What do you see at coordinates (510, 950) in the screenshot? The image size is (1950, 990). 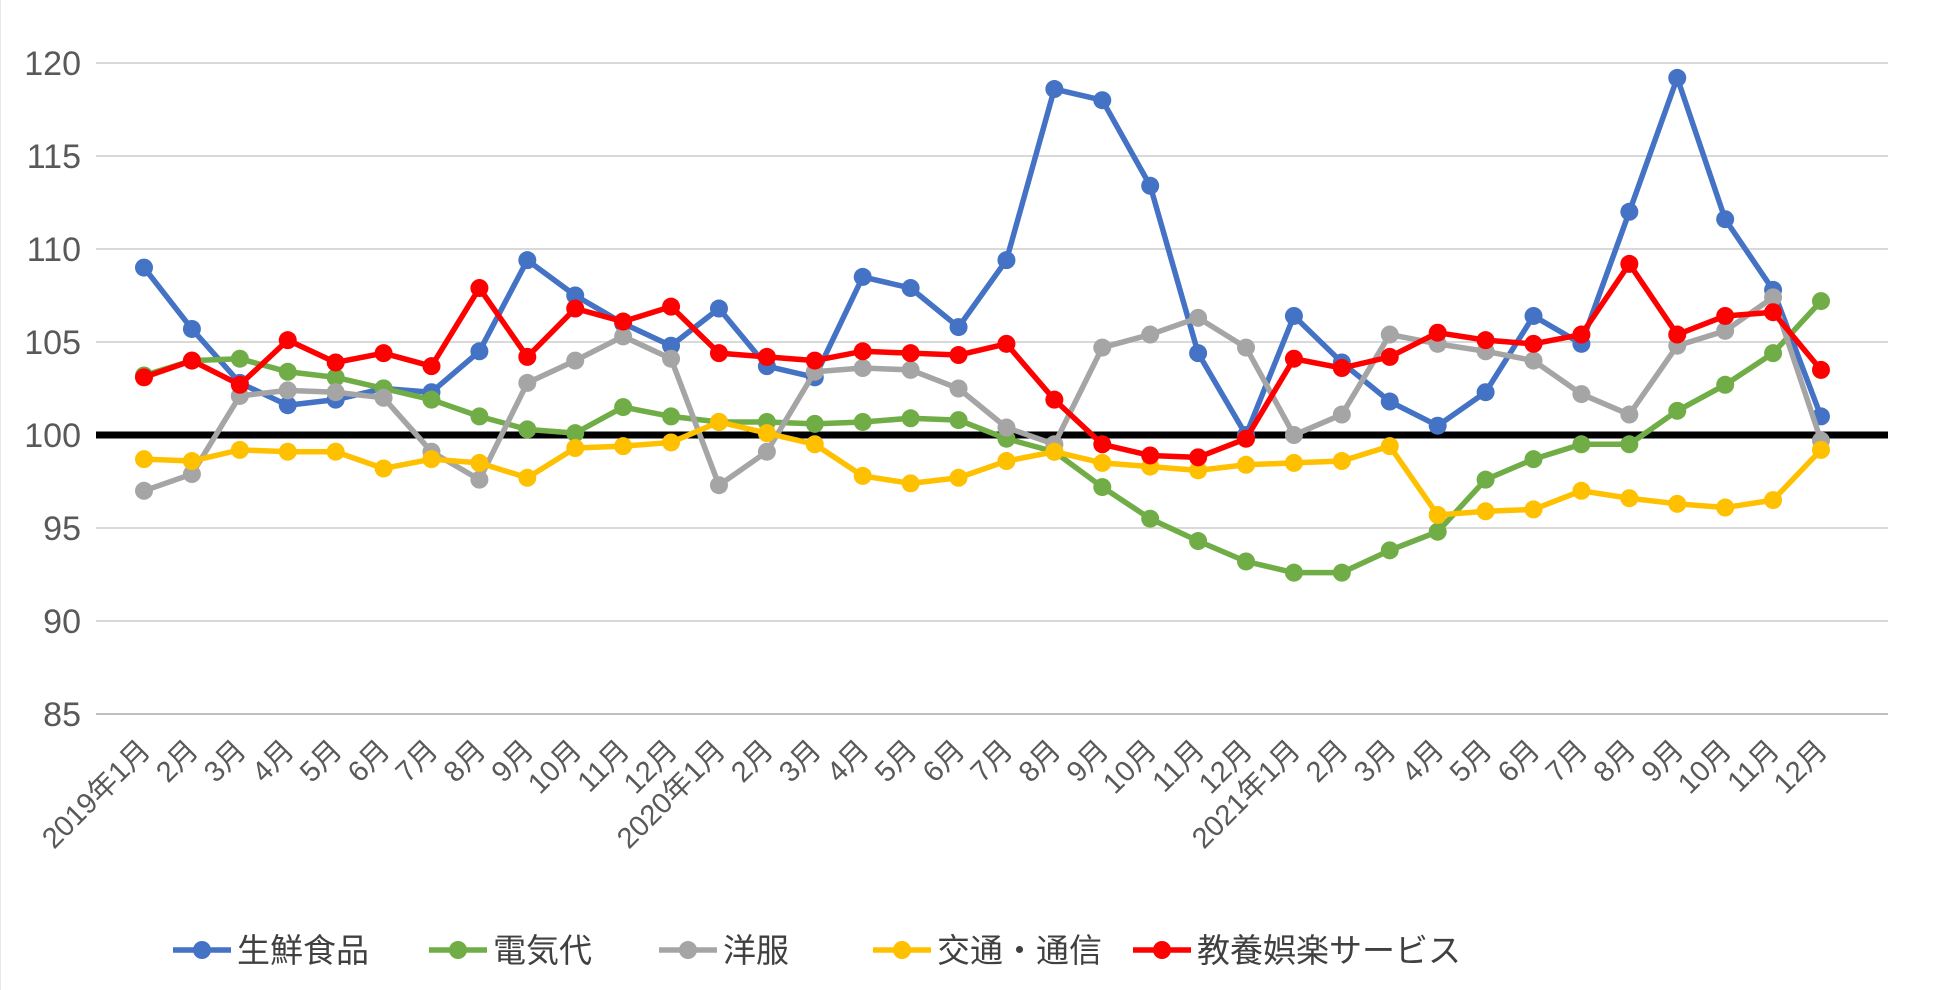 I see `legend-item-electricity: 電気代` at bounding box center [510, 950].